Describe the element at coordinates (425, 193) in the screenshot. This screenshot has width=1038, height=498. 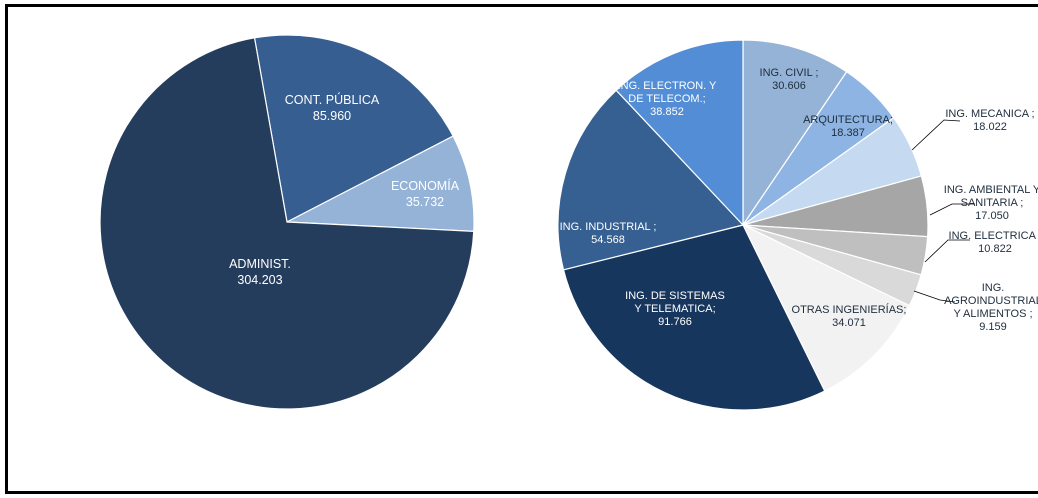
I see `slice-label: ECONOMÍA 35.732` at that location.